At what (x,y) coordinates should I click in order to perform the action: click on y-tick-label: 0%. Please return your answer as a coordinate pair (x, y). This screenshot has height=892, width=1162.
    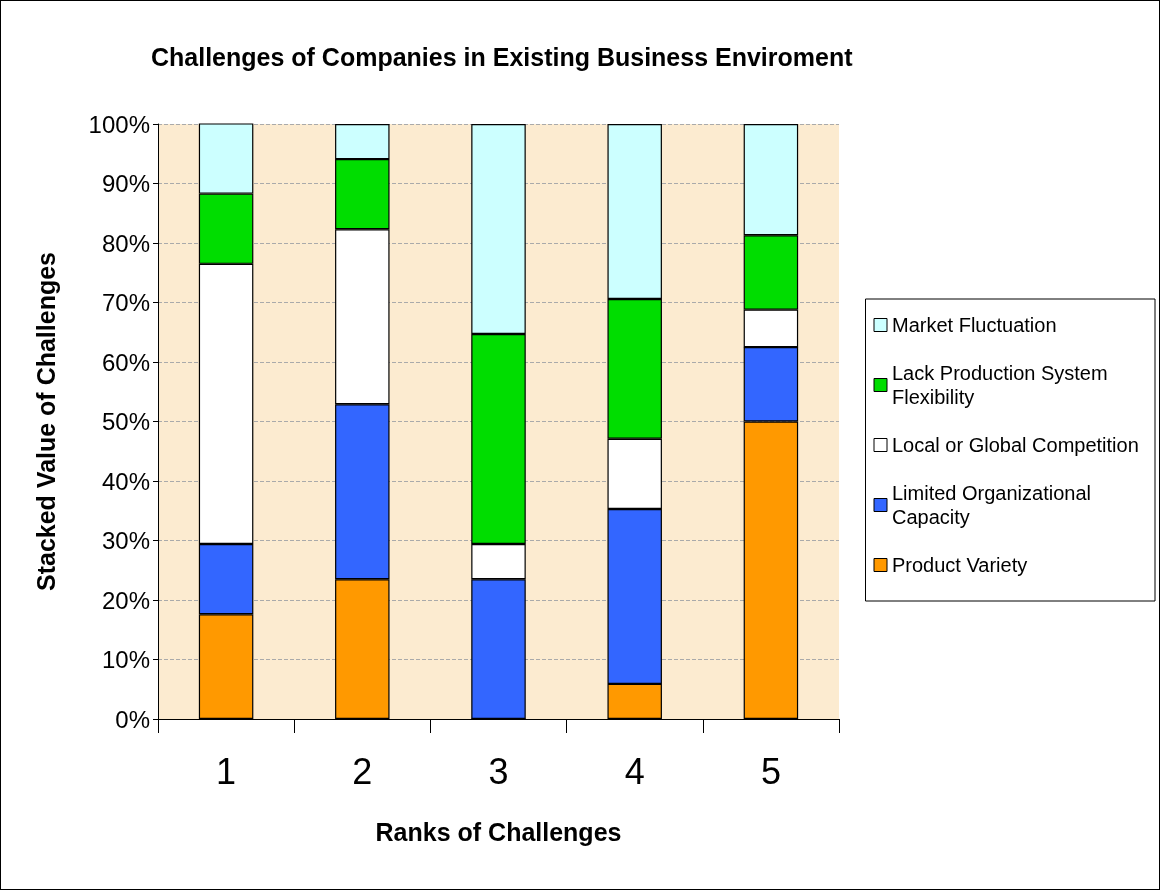
    Looking at the image, I should click on (132, 719).